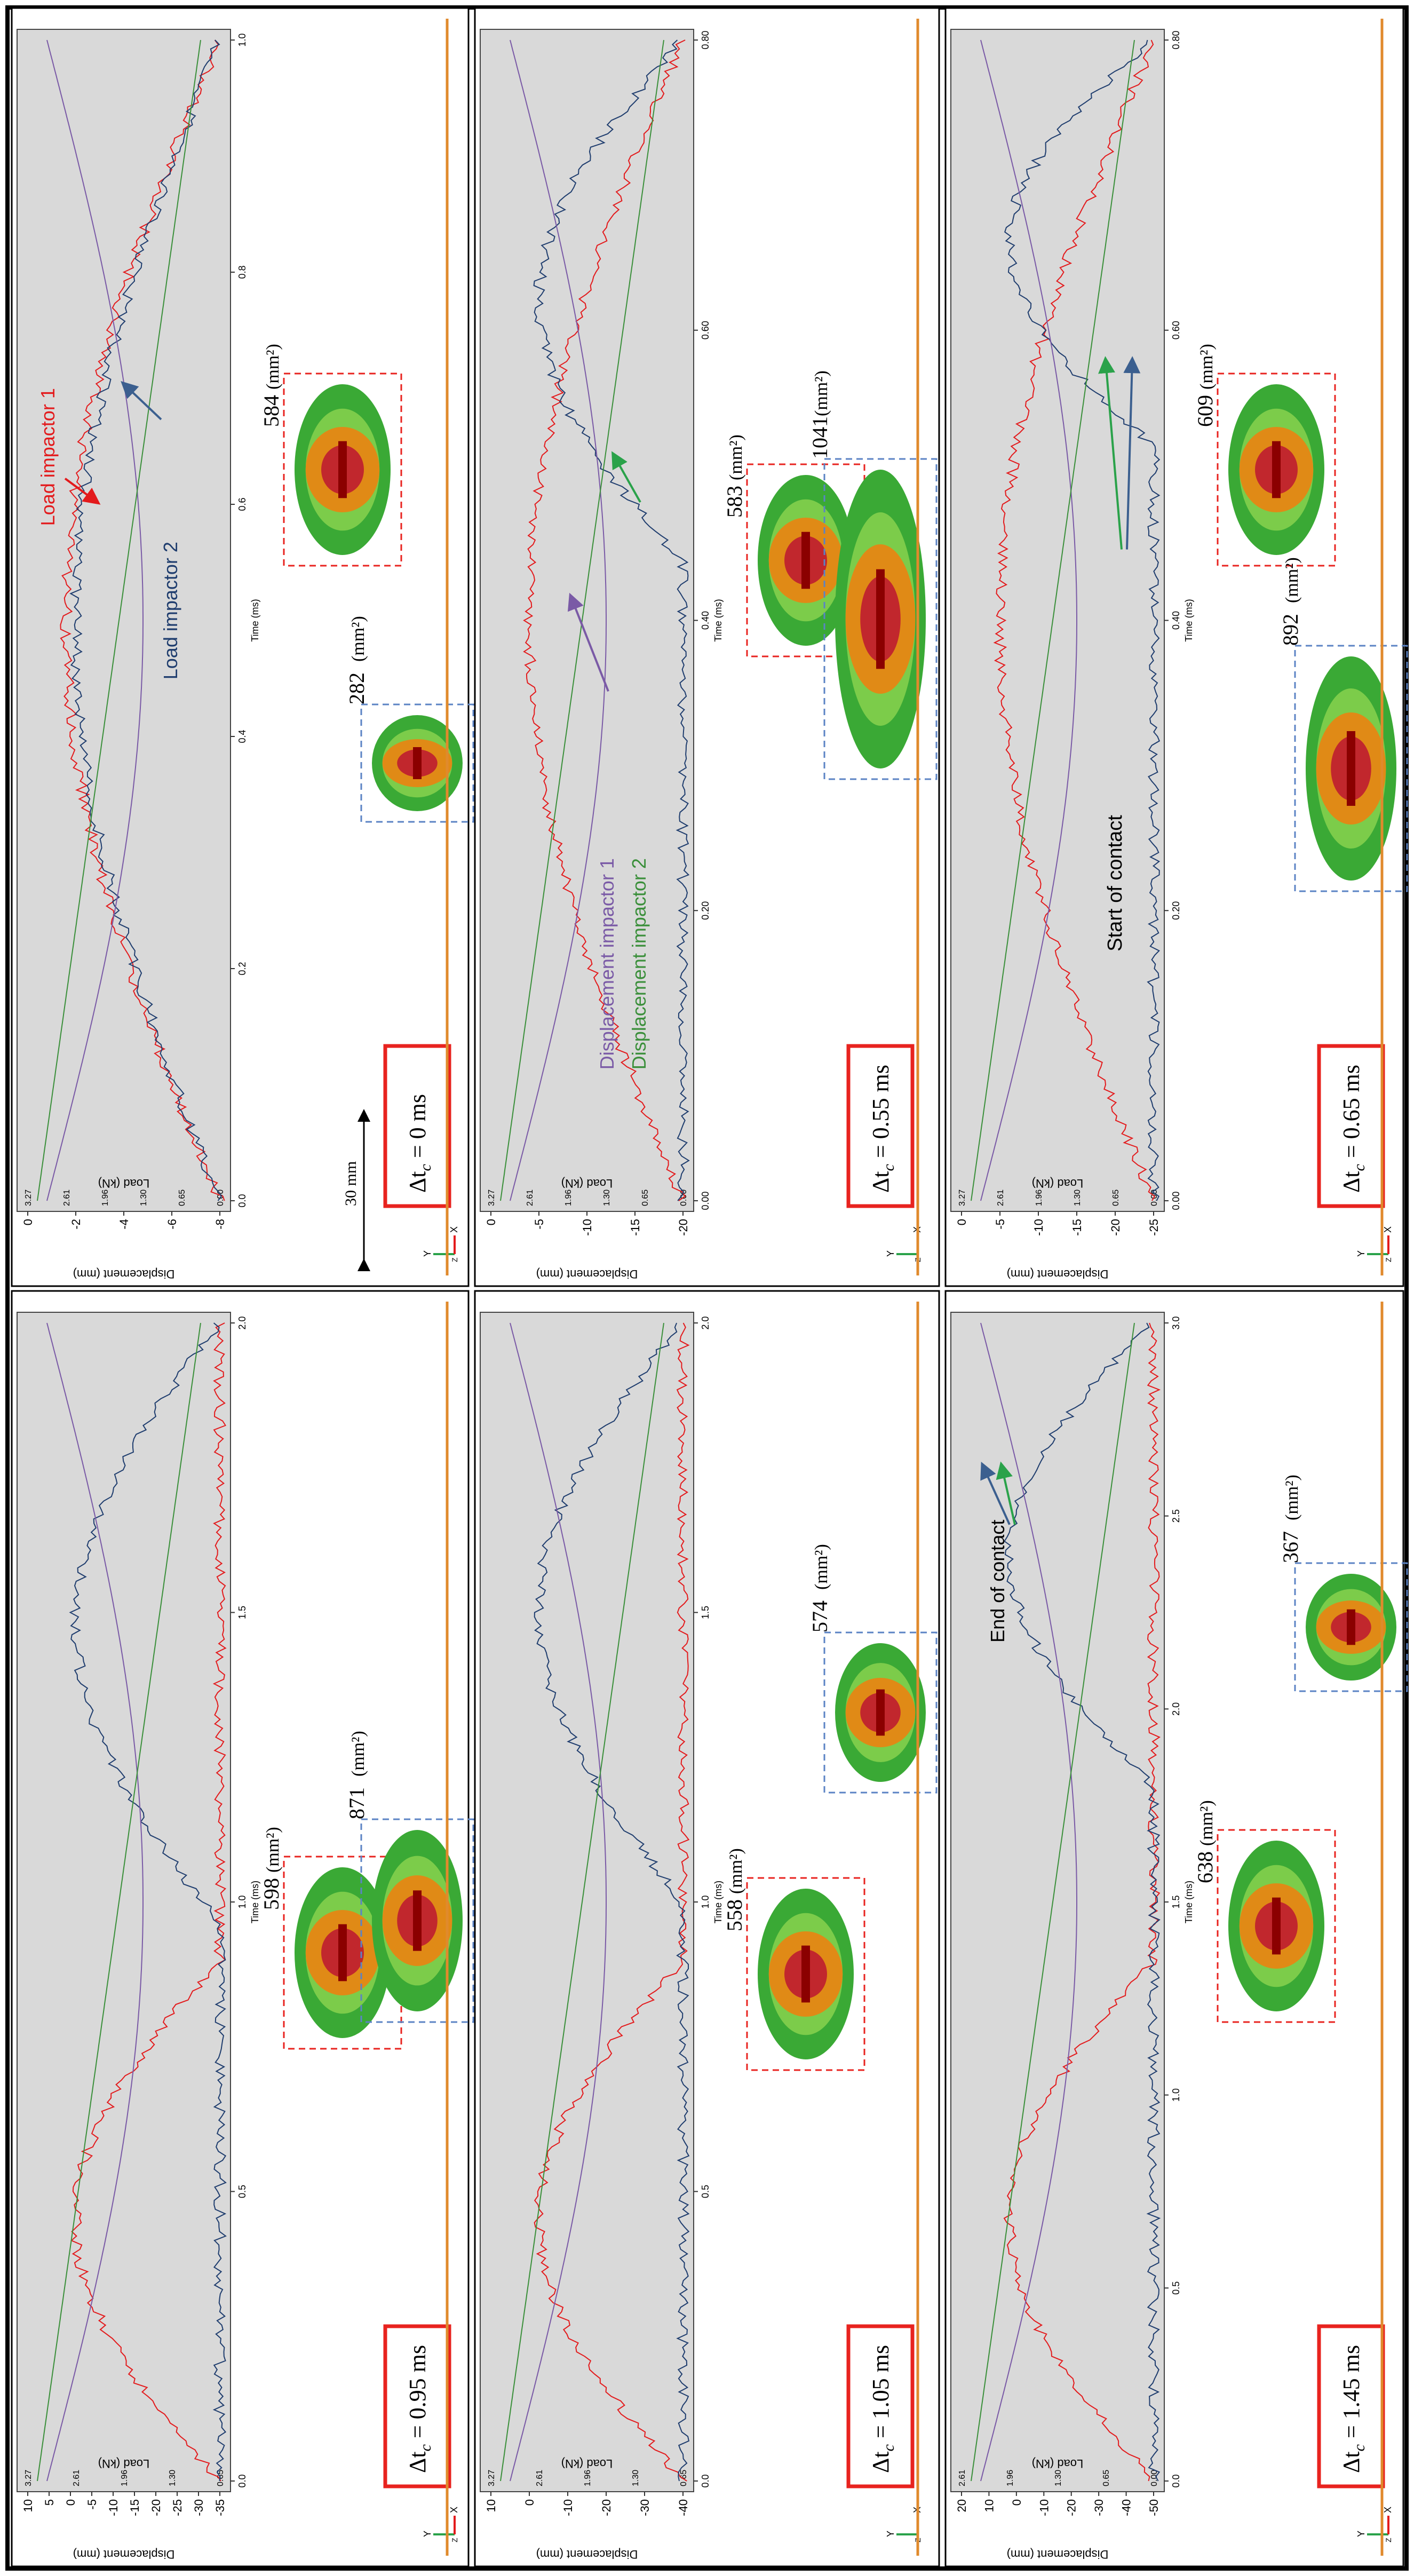  Describe the element at coordinates (124, 1183) in the screenshot. I see `load-axis-label: Load (kN)` at that location.